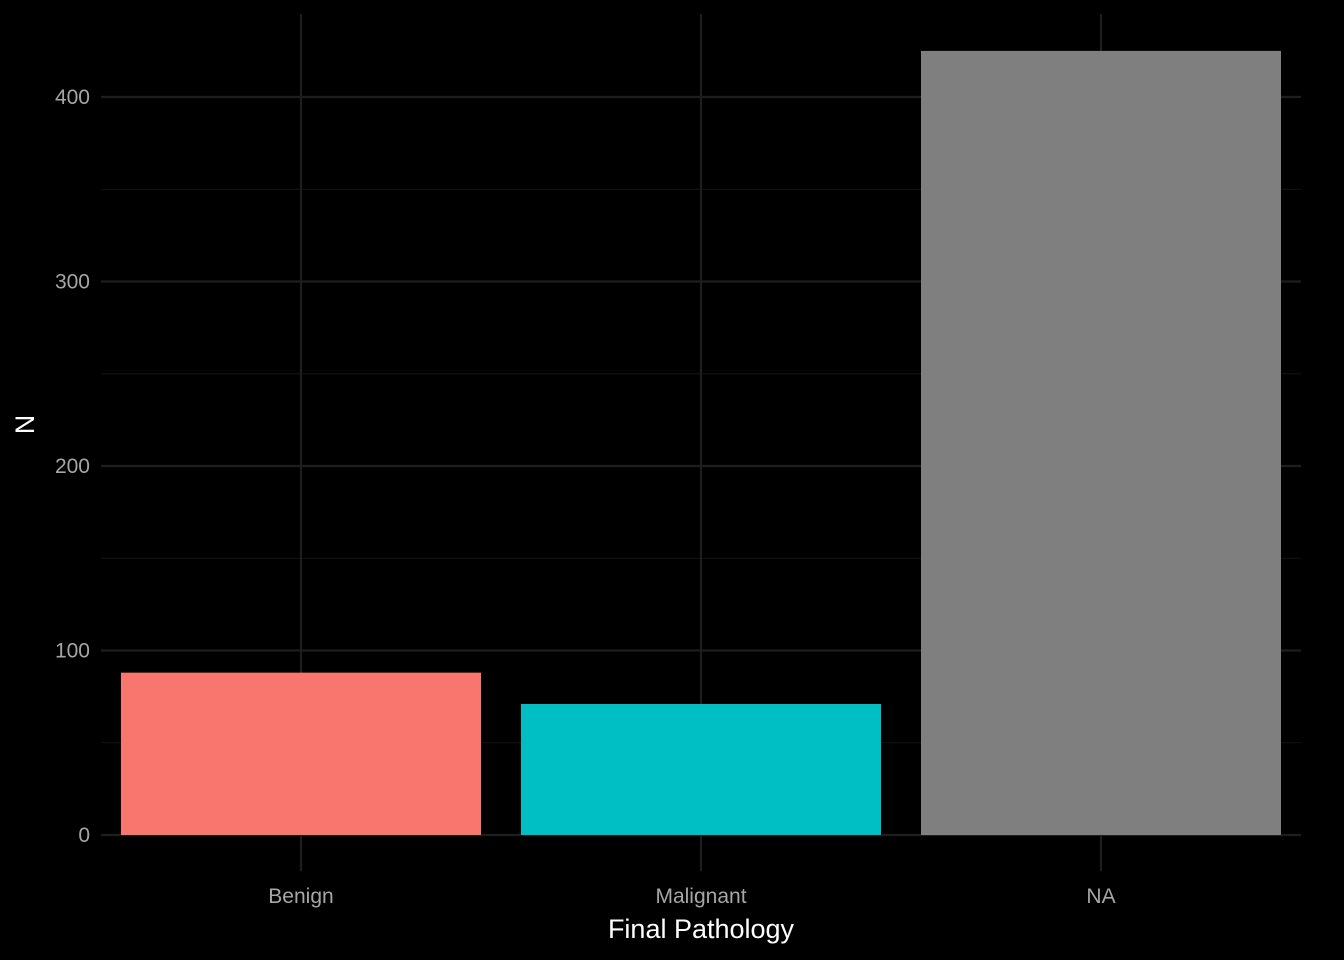  Describe the element at coordinates (701, 769) in the screenshot. I see `bar-malignant` at that location.